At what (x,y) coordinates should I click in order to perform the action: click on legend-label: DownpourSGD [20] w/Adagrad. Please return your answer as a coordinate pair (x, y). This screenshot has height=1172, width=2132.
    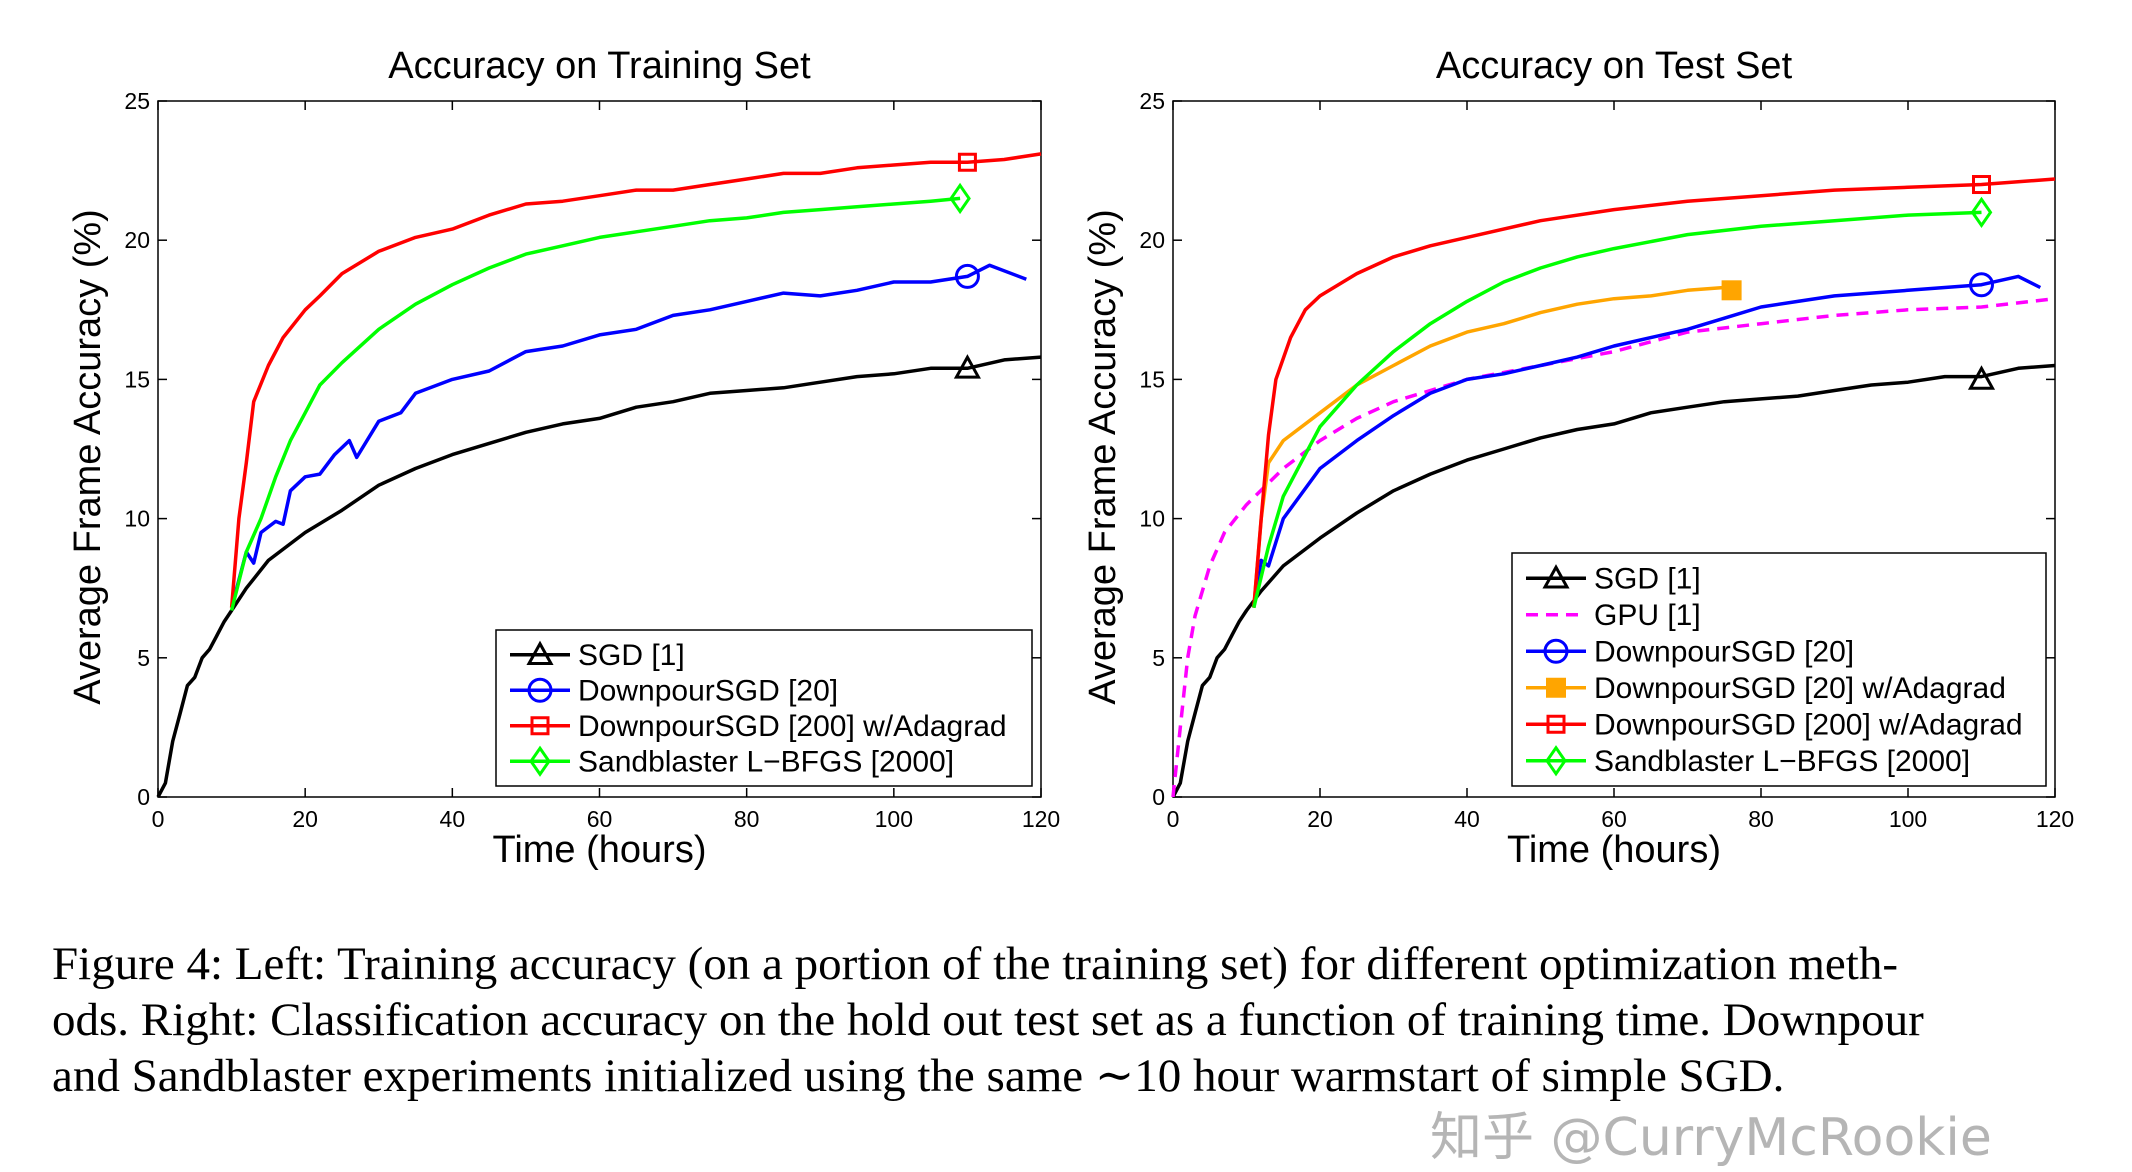
    Looking at the image, I should click on (1800, 688).